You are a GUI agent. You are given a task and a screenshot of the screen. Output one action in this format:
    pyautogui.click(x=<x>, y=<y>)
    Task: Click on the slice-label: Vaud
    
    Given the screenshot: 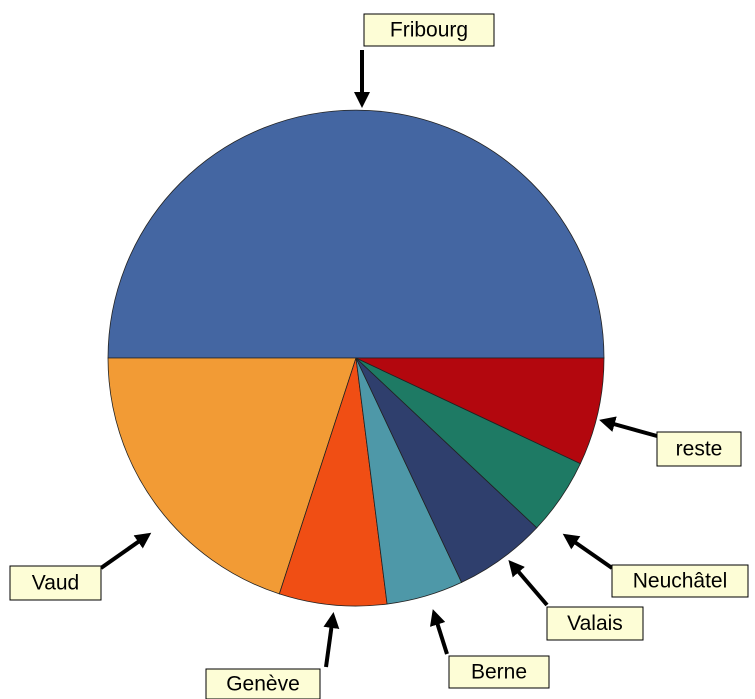 What is the action you would take?
    pyautogui.click(x=56, y=583)
    